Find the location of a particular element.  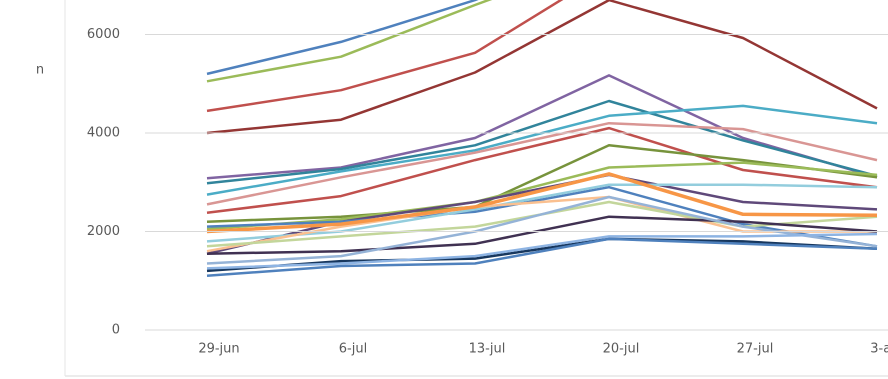

x-tick-label: 29-jun is located at coordinates (218, 349).